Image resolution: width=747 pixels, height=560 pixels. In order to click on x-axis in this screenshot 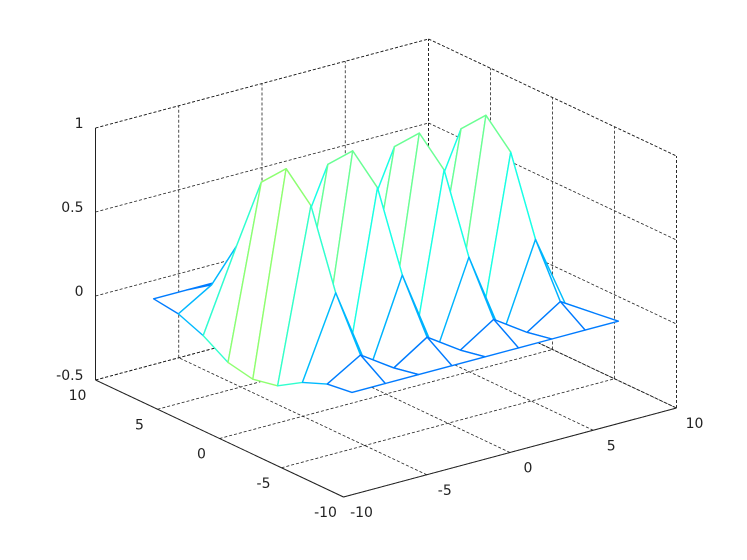, I will do `click(510, 452)`.